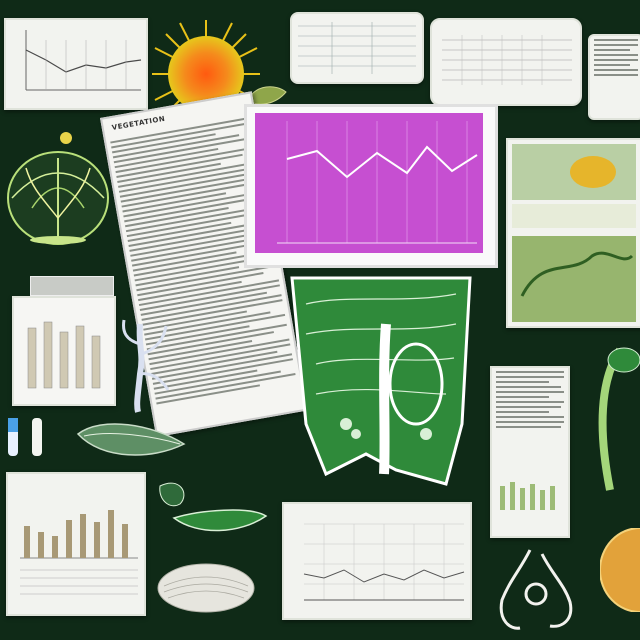  What do you see at coordinates (506, 62) in the screenshot?
I see `table-card-top-right` at bounding box center [506, 62].